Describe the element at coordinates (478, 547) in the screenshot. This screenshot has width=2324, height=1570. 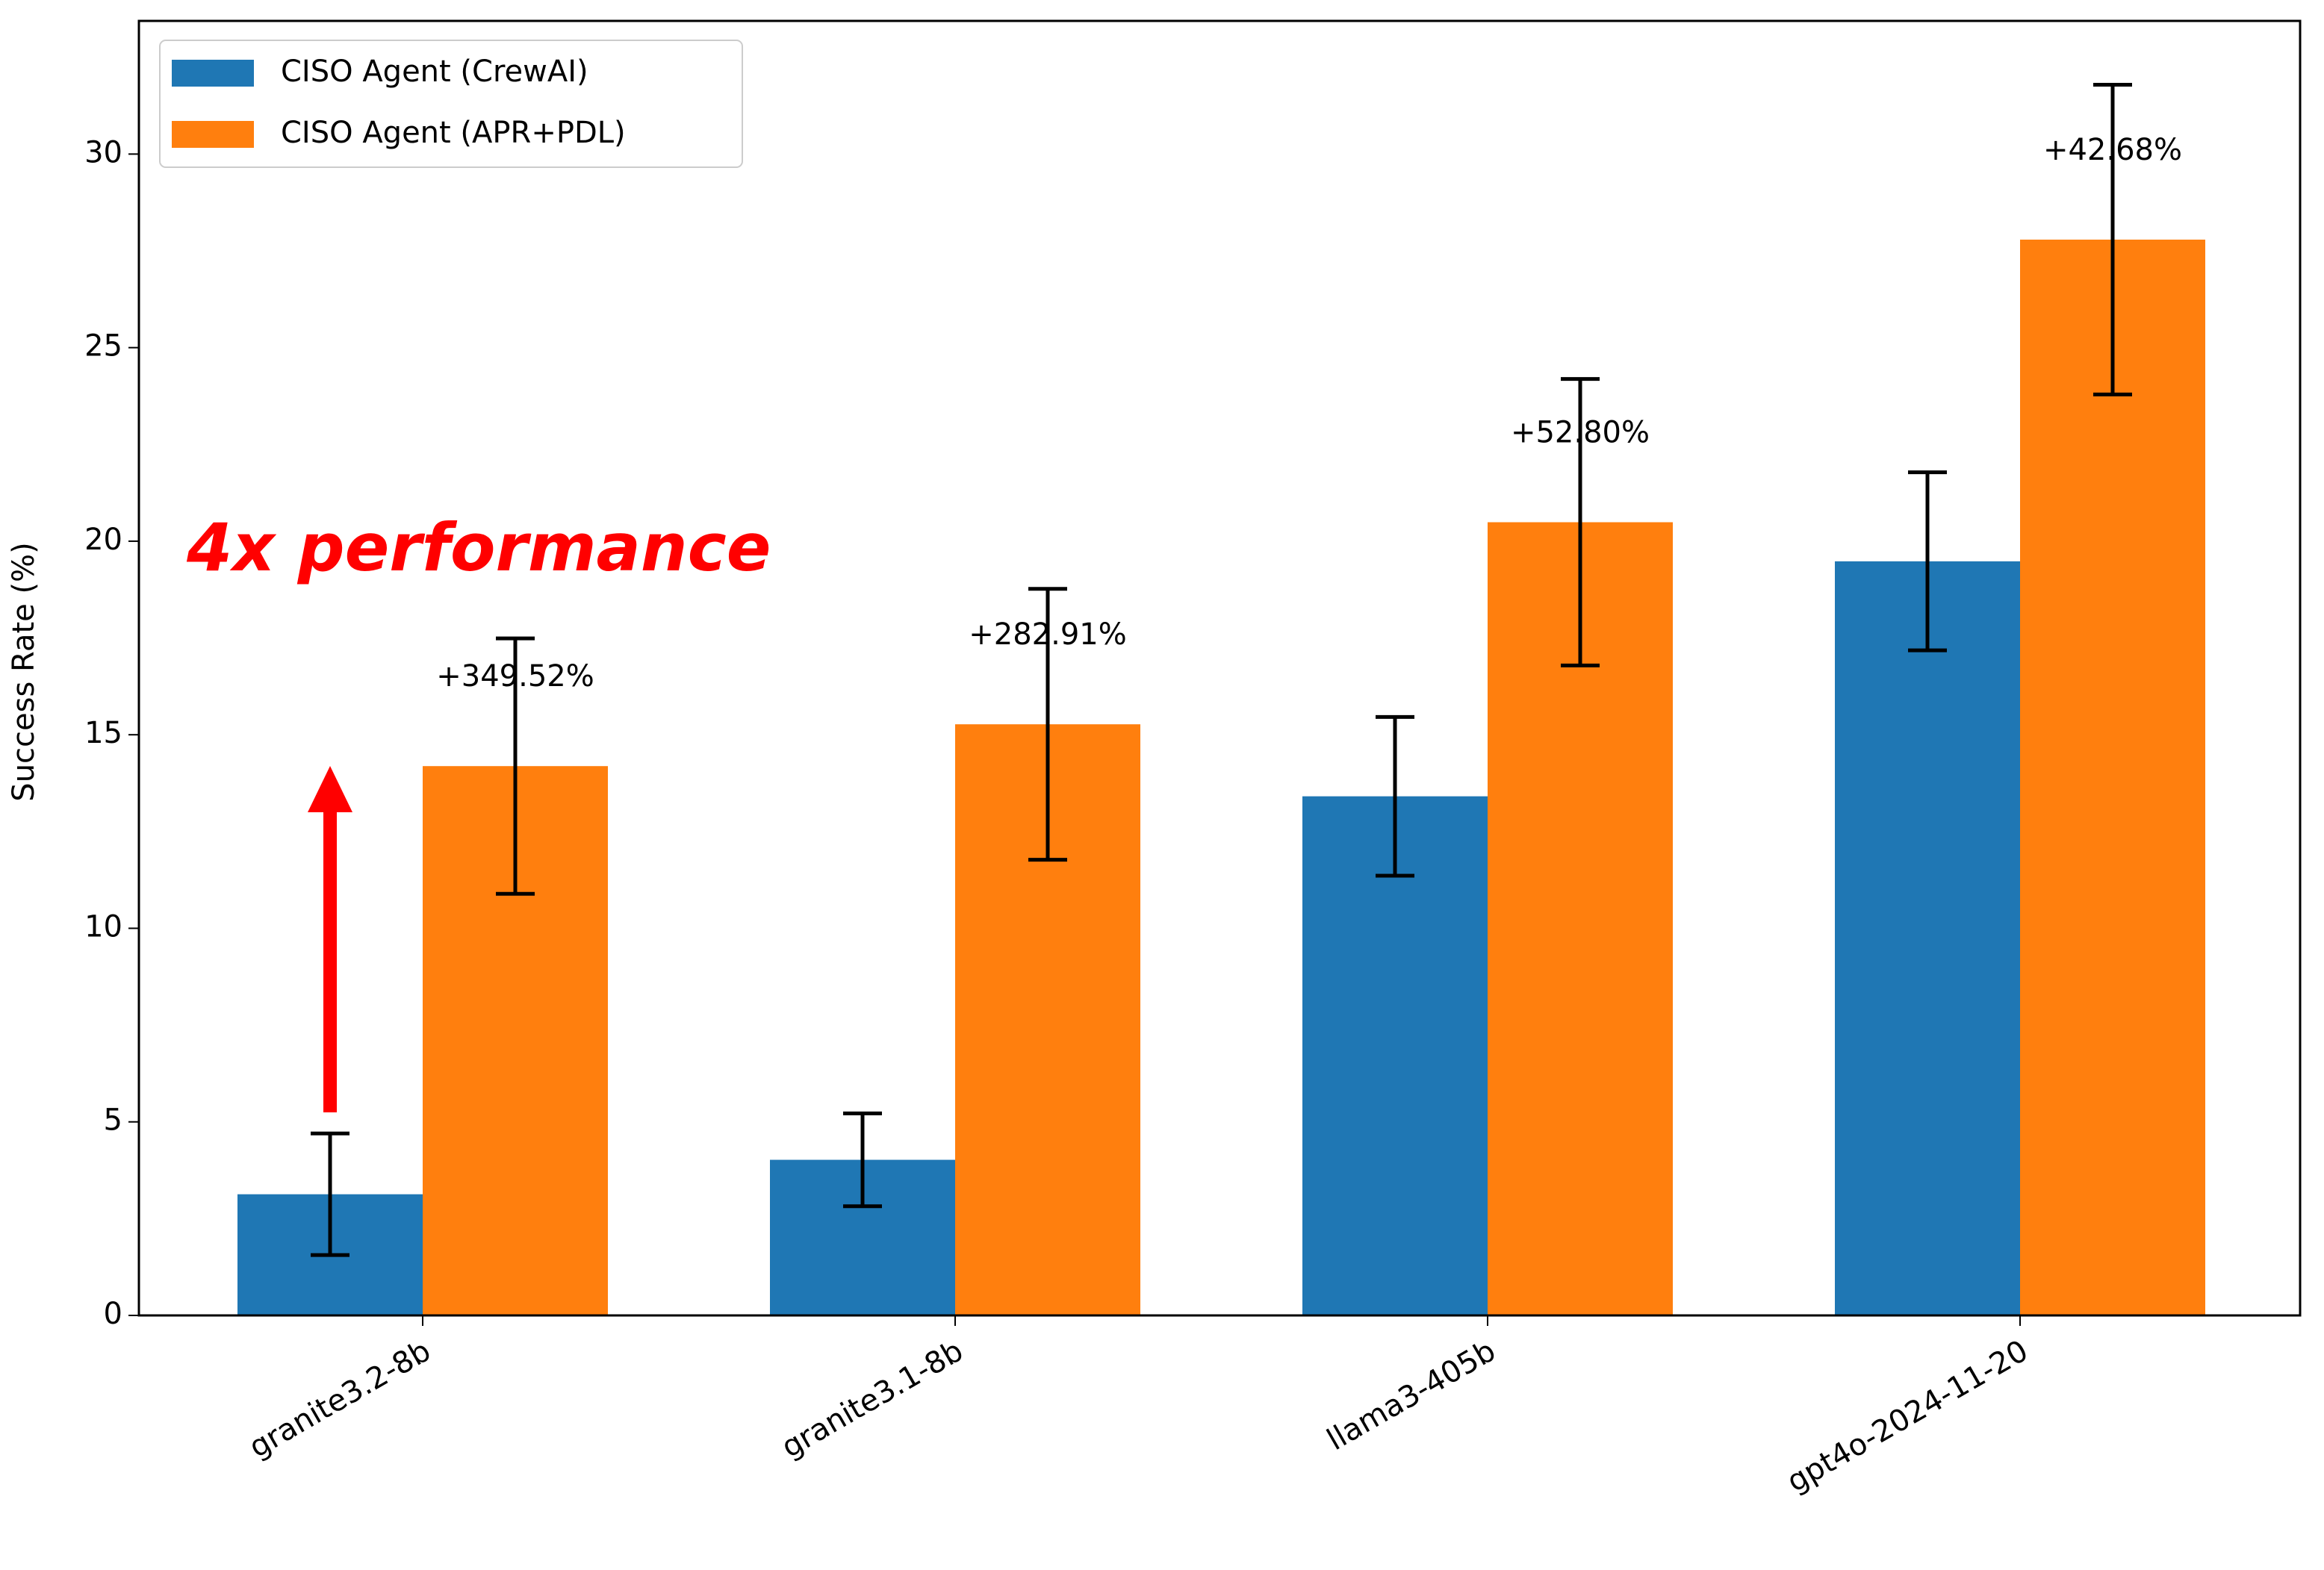
I see `callout: 4x performance` at that location.